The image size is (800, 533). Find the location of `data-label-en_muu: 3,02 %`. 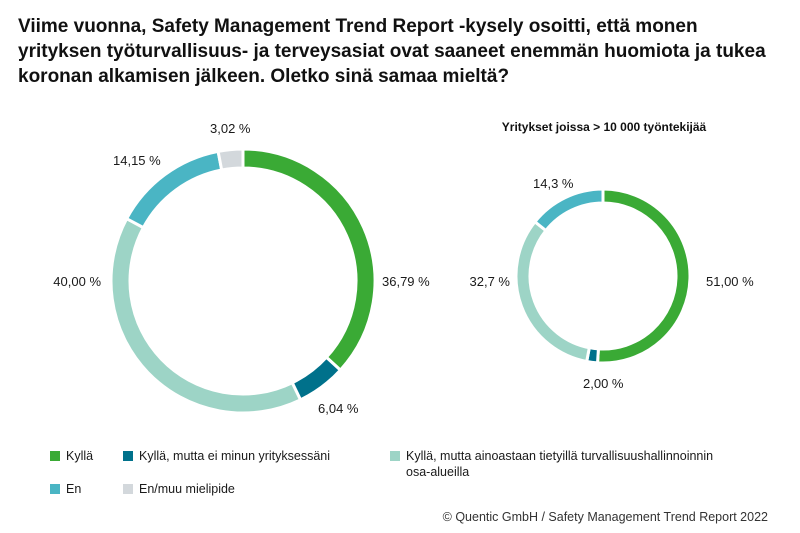

data-label-en_muu: 3,02 % is located at coordinates (230, 128).